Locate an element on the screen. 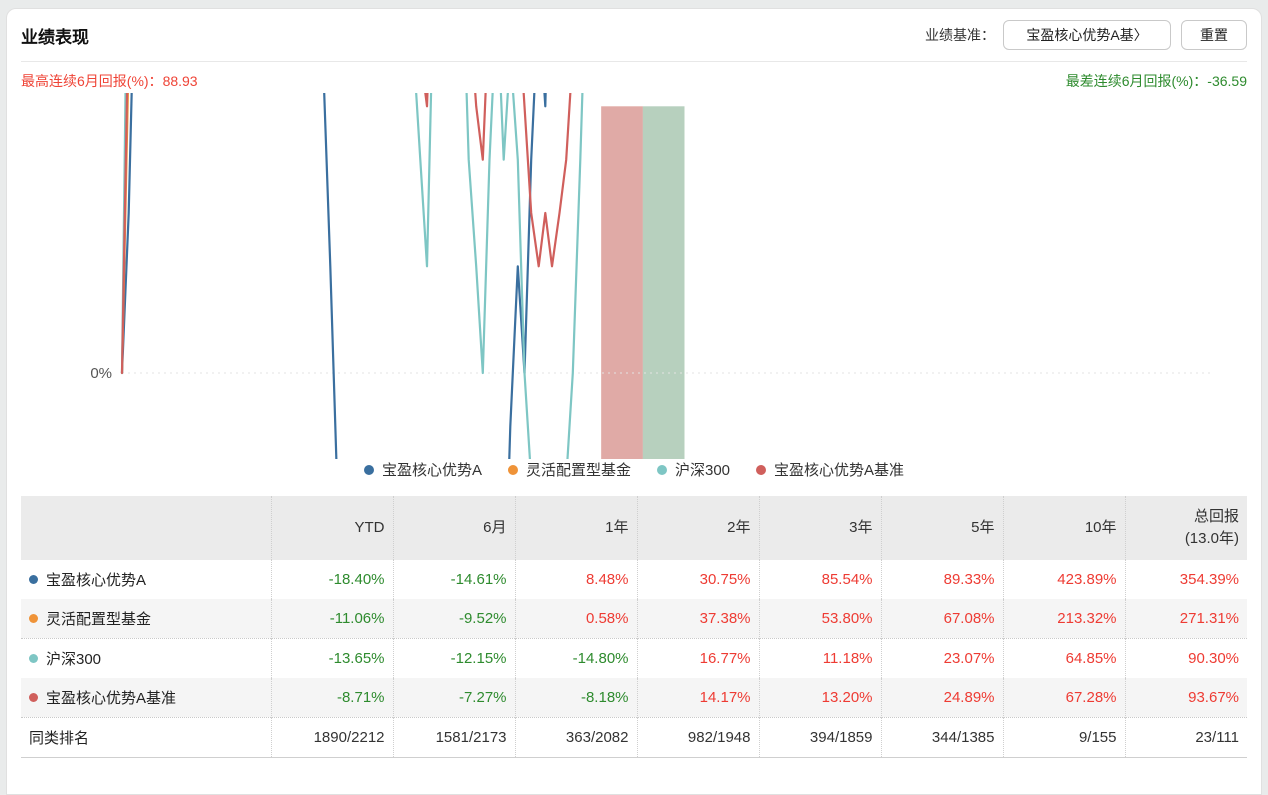  value-cell: 271.31% is located at coordinates (1185, 618).